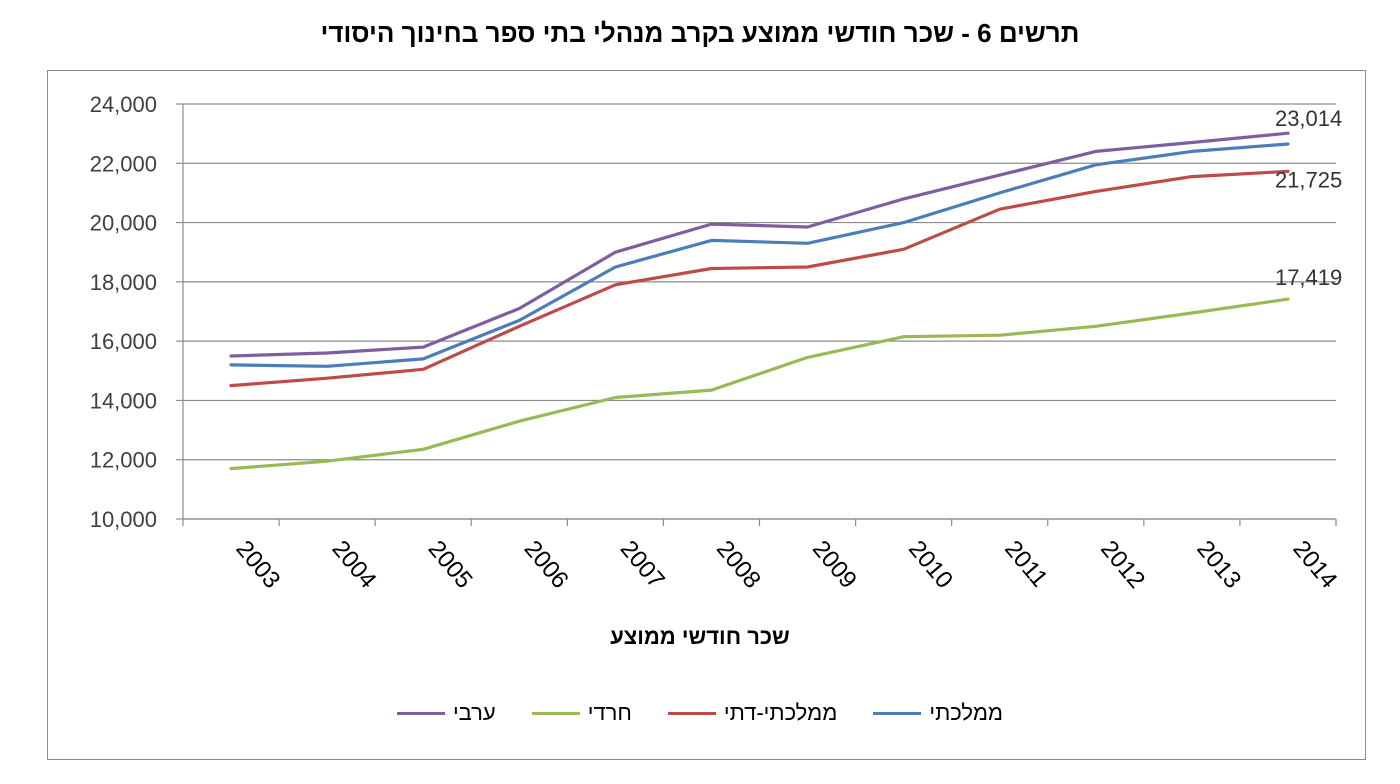 The width and height of the screenshot is (1400, 784). I want to click on legend: ממלכתי ממלכתי-דתי חרדי ערבי, so click(700, 713).